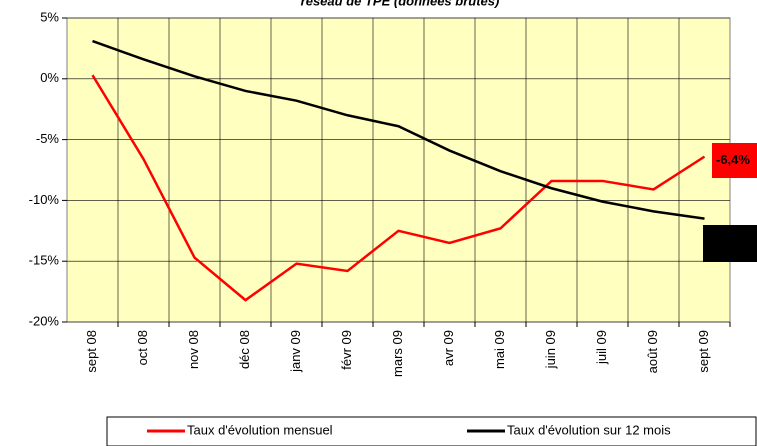 This screenshot has height=446, width=757. Describe the element at coordinates (142, 347) in the screenshot. I see `x-tick-label: oct 08` at that location.